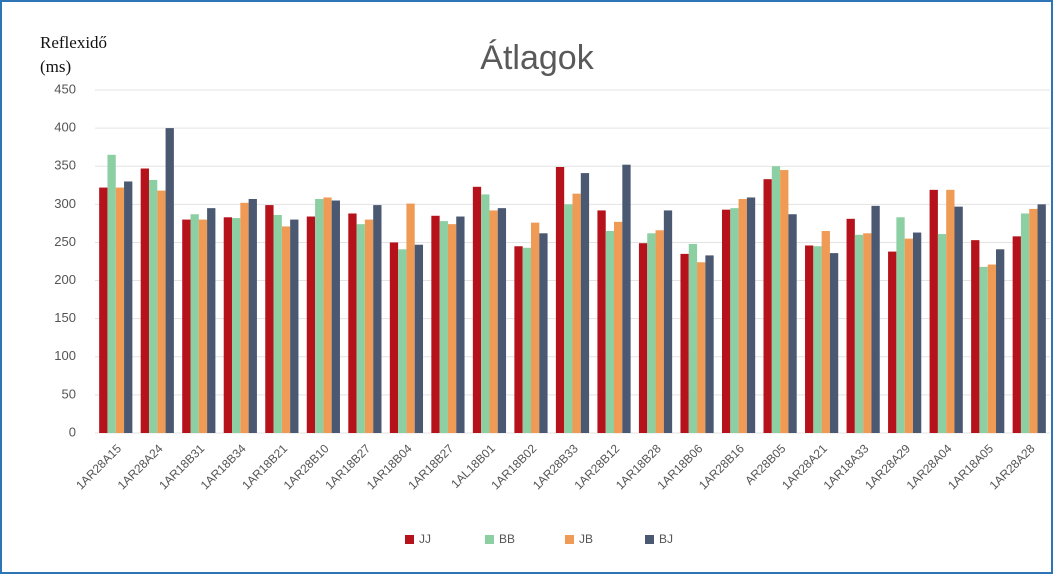  Describe the element at coordinates (507, 539) in the screenshot. I see `legend-label: BB` at that location.